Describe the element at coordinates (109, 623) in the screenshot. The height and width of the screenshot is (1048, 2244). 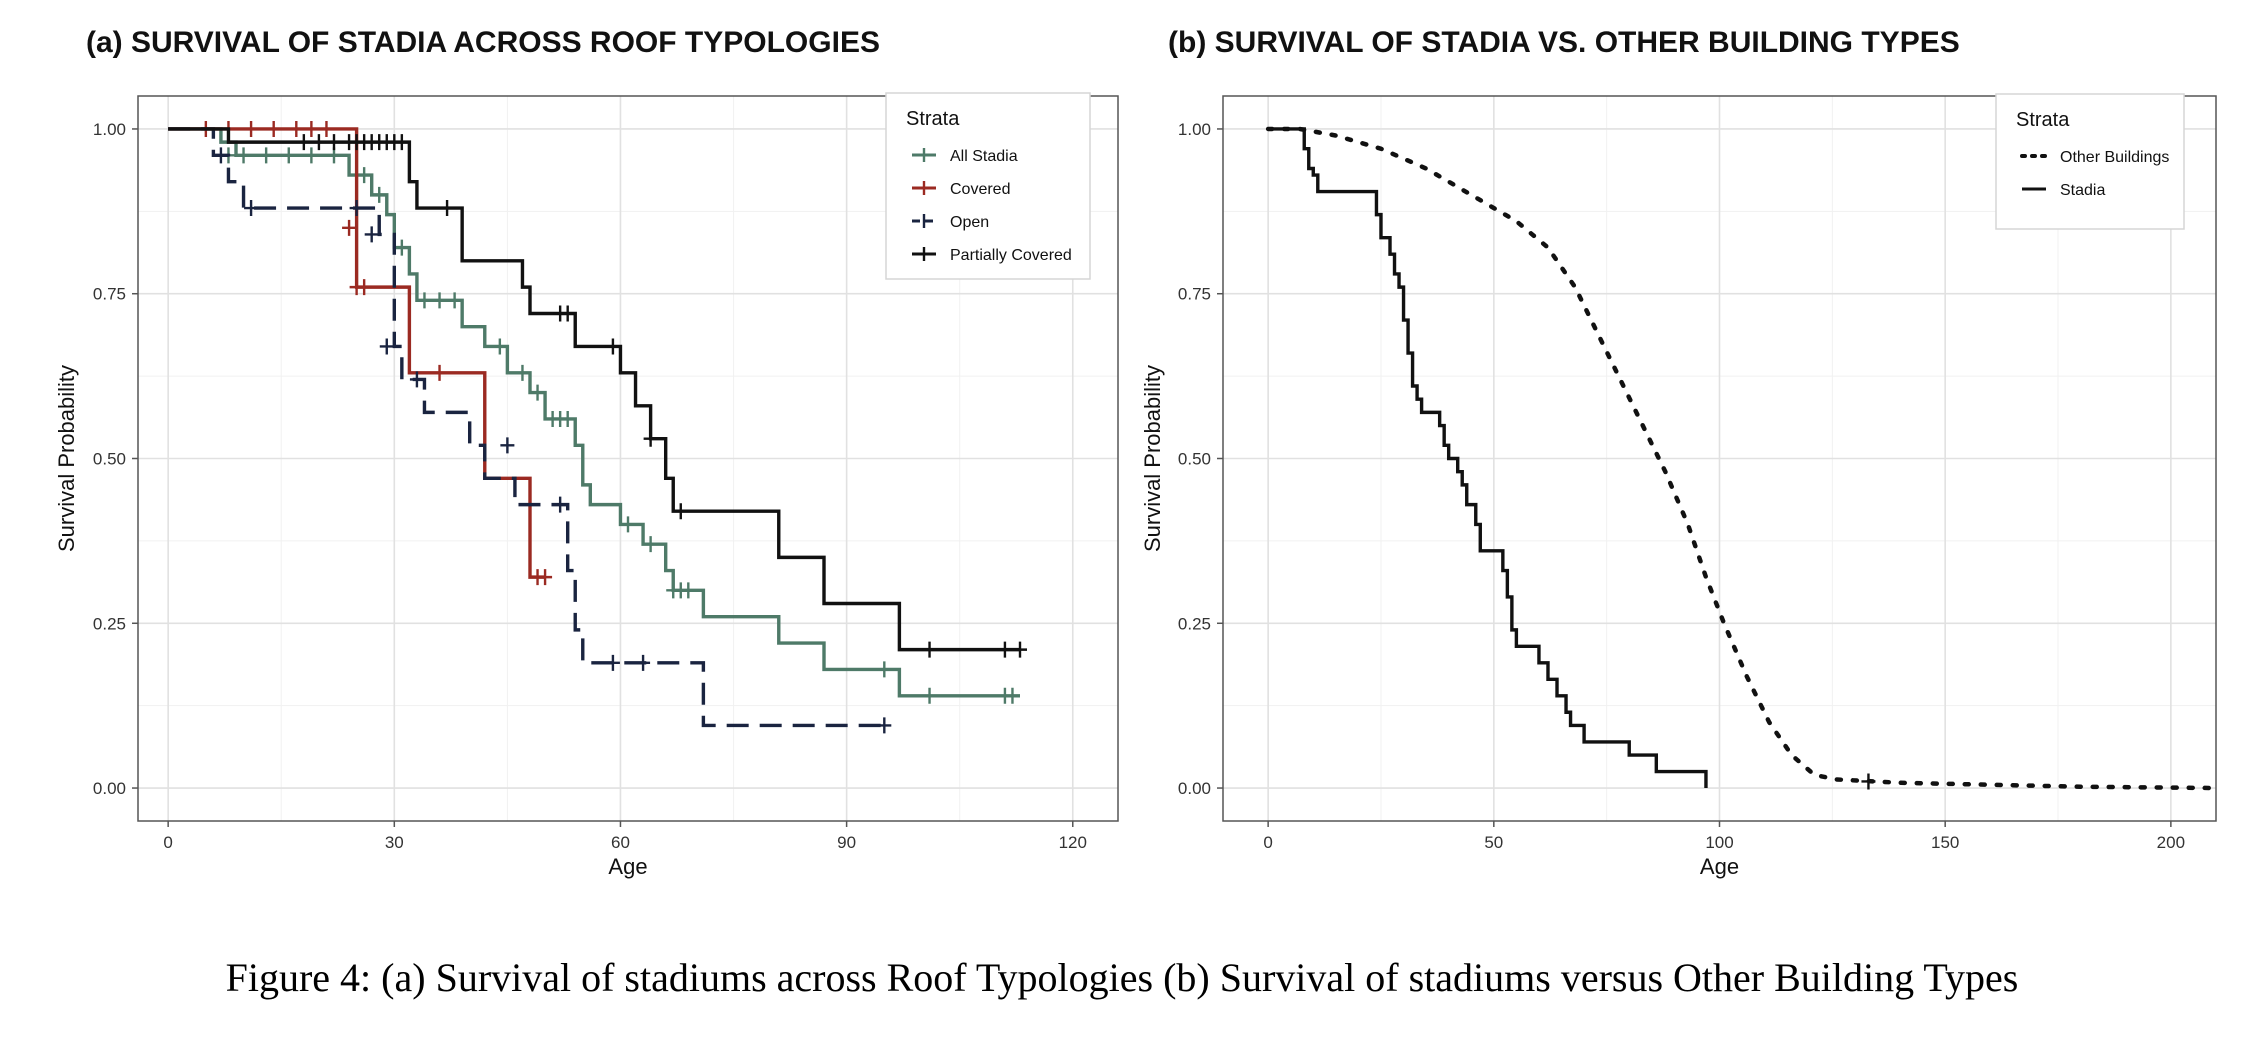
I see `panel-a-y-tick-label: 0.25` at that location.